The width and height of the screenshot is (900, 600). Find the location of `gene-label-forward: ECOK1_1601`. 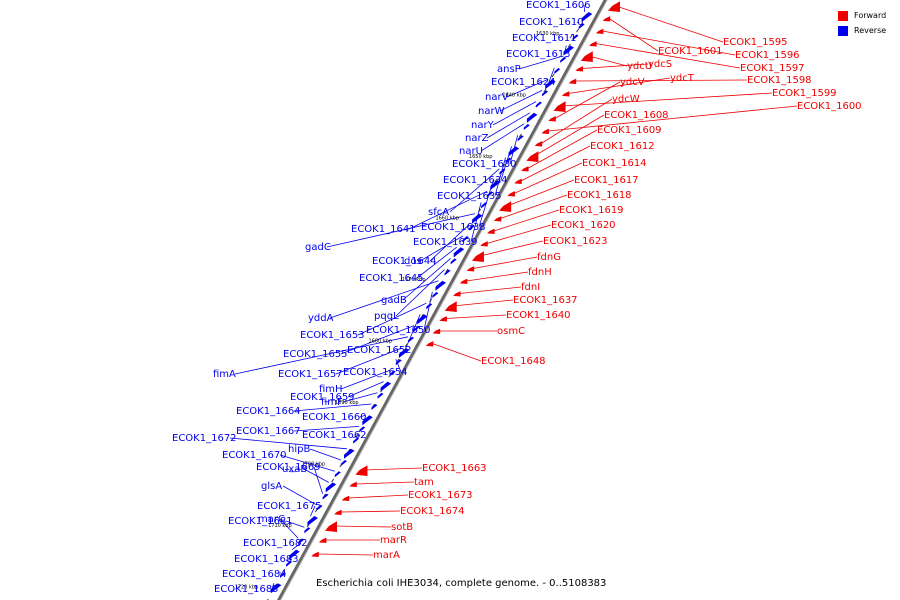

gene-label-forward: ECOK1_1601 is located at coordinates (690, 51).